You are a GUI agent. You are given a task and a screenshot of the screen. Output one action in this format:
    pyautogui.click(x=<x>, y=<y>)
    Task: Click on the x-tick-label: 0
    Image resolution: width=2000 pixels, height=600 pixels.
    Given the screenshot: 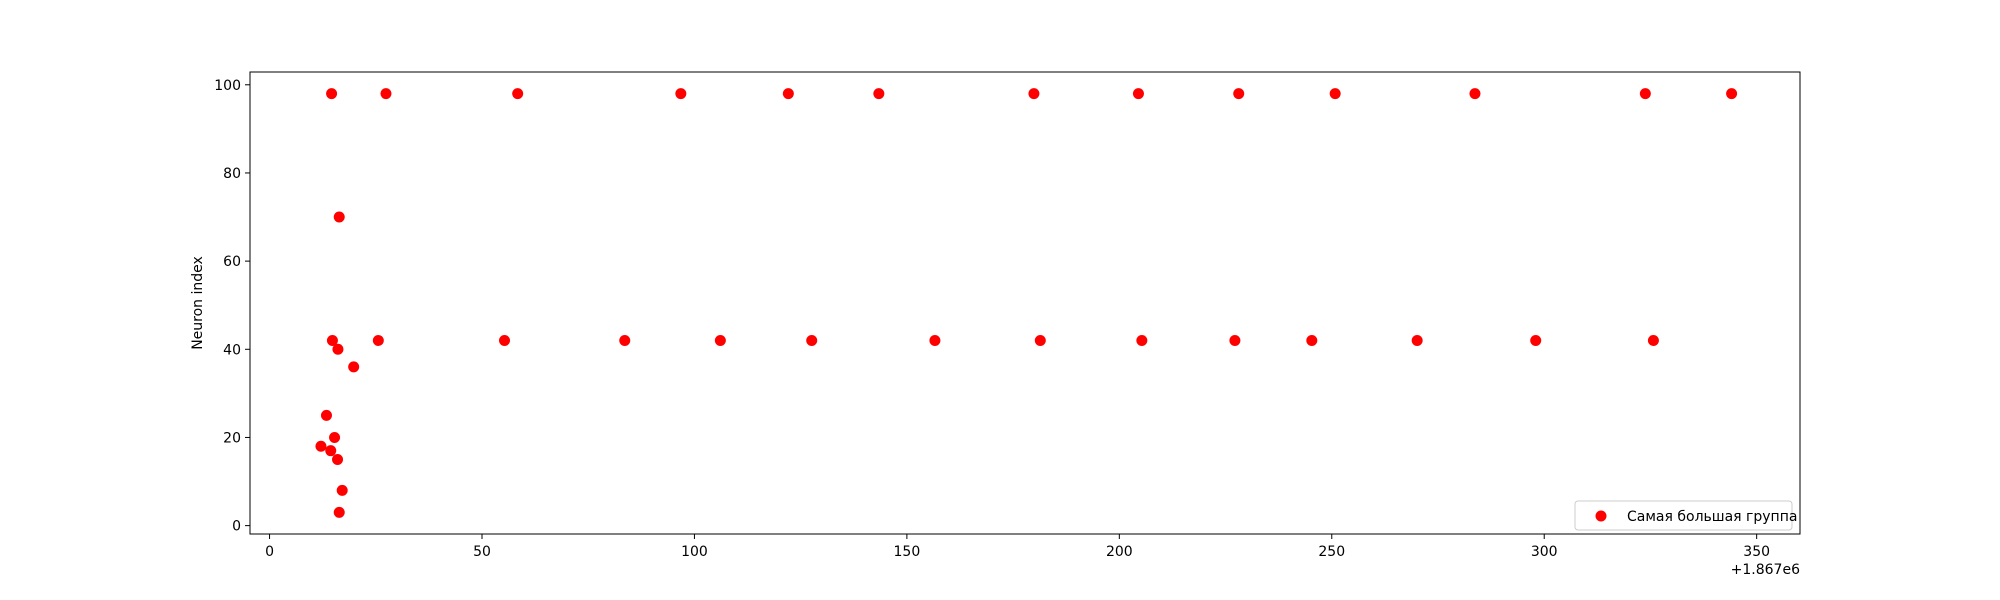 What is the action you would take?
    pyautogui.click(x=269, y=552)
    